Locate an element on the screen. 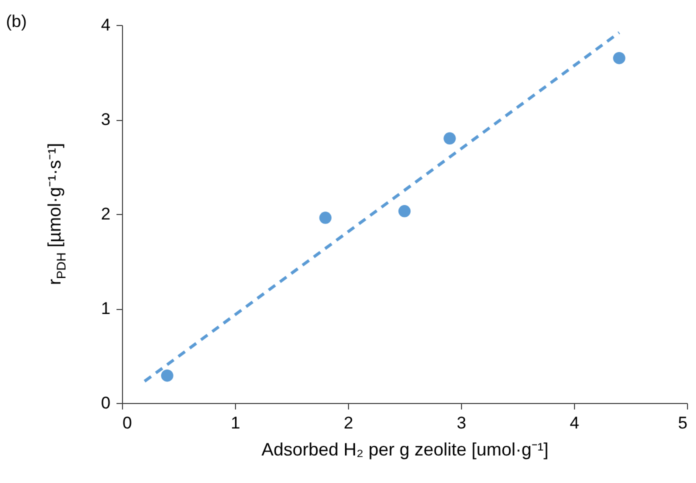 The width and height of the screenshot is (696, 483). y-tick-label: 1 is located at coordinates (105, 308).